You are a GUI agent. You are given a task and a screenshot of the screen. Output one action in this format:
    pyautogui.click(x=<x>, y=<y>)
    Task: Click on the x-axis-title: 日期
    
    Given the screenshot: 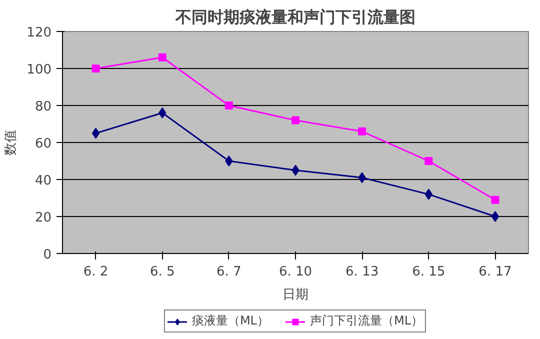 What is the action you would take?
    pyautogui.click(x=295, y=295)
    